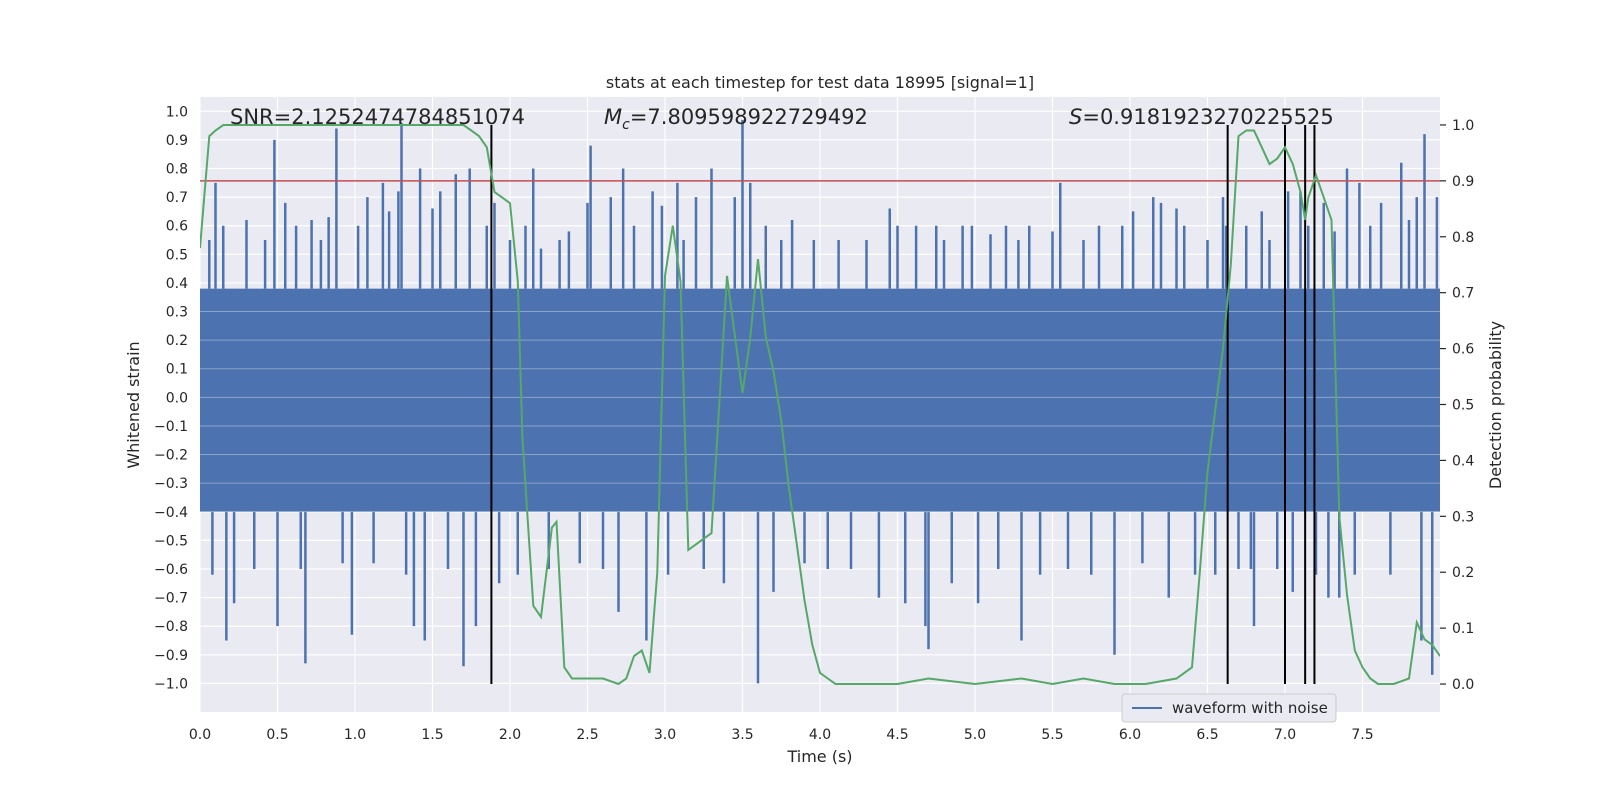 This screenshot has width=1600, height=800. Describe the element at coordinates (1463, 685) in the screenshot. I see `y2-tick-label: 0.0` at that location.